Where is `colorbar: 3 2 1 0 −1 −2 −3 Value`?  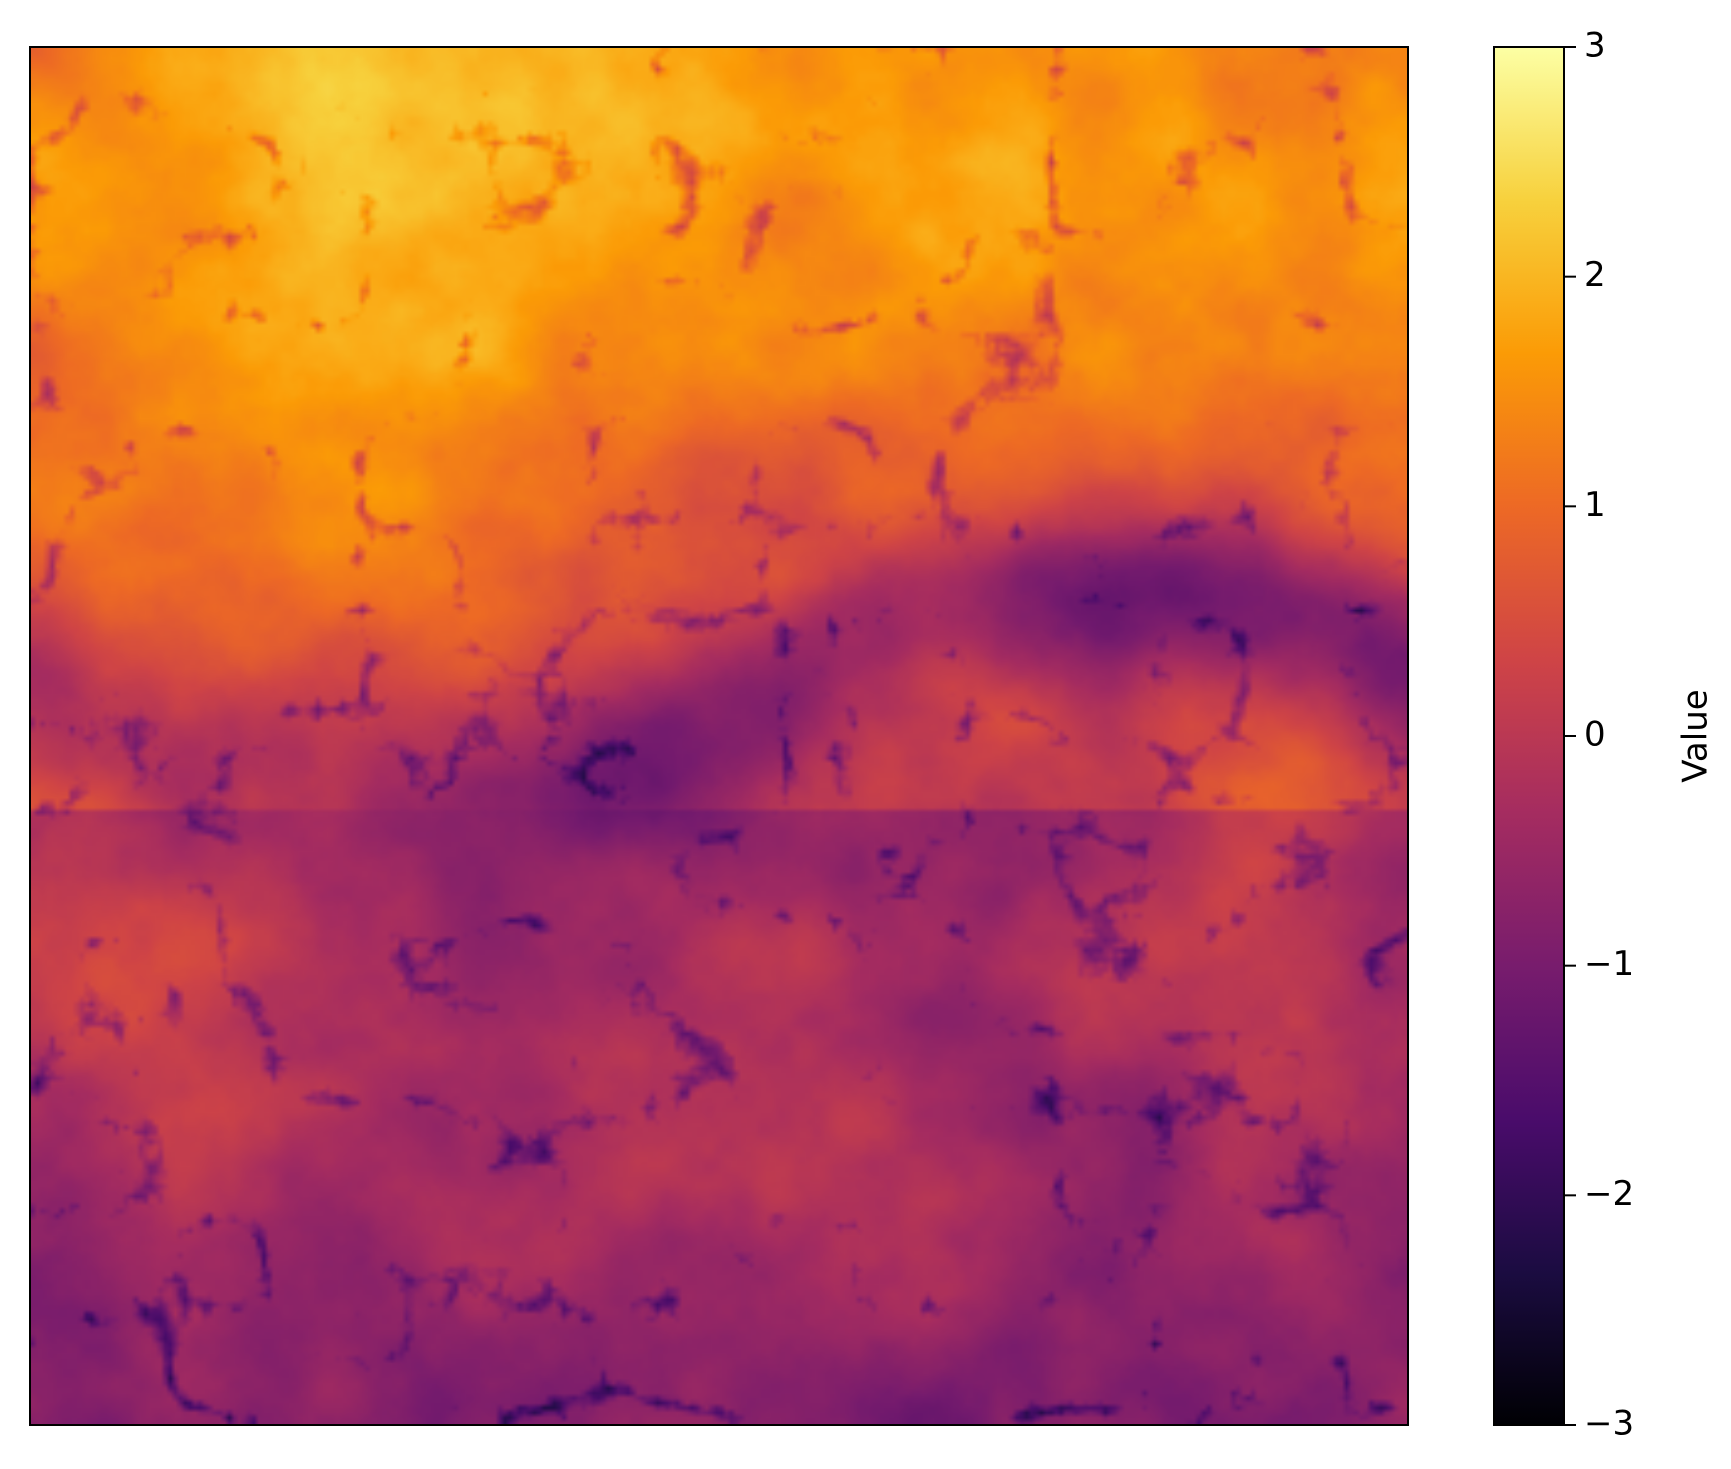 colorbar: 3 2 1 0 −1 −2 −3 Value is located at coordinates (1604, 735).